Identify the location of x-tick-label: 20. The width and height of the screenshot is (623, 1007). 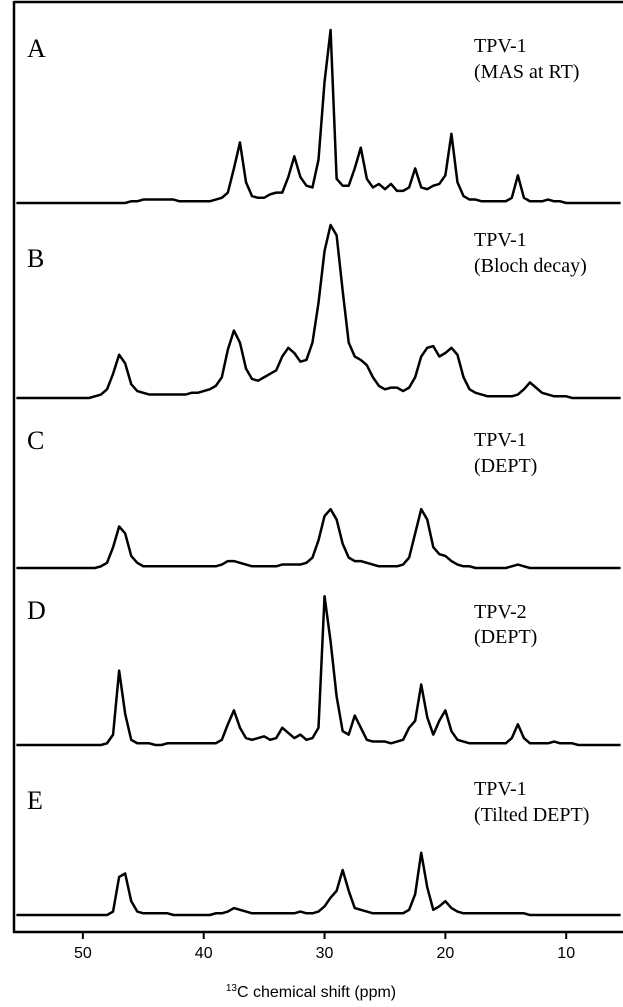
(445, 953).